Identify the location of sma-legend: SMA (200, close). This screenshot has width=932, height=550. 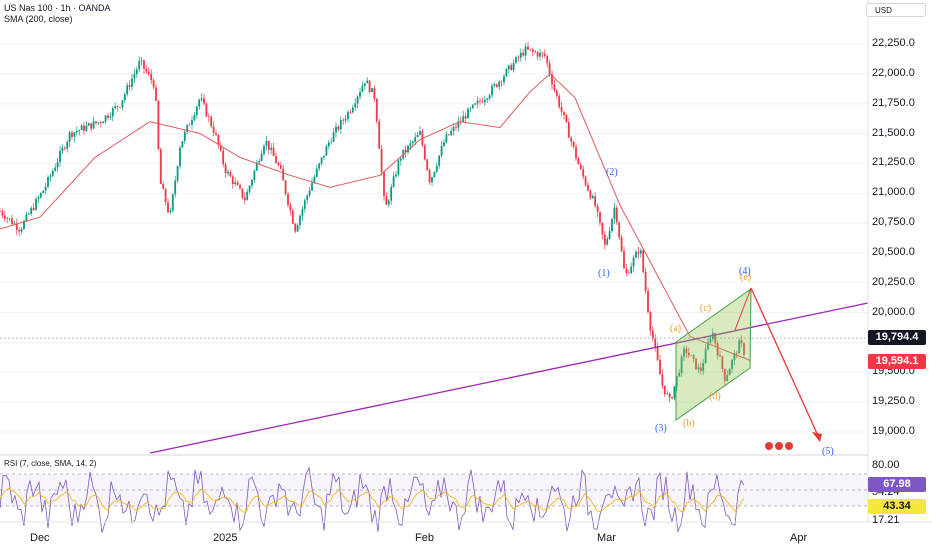
(38, 19).